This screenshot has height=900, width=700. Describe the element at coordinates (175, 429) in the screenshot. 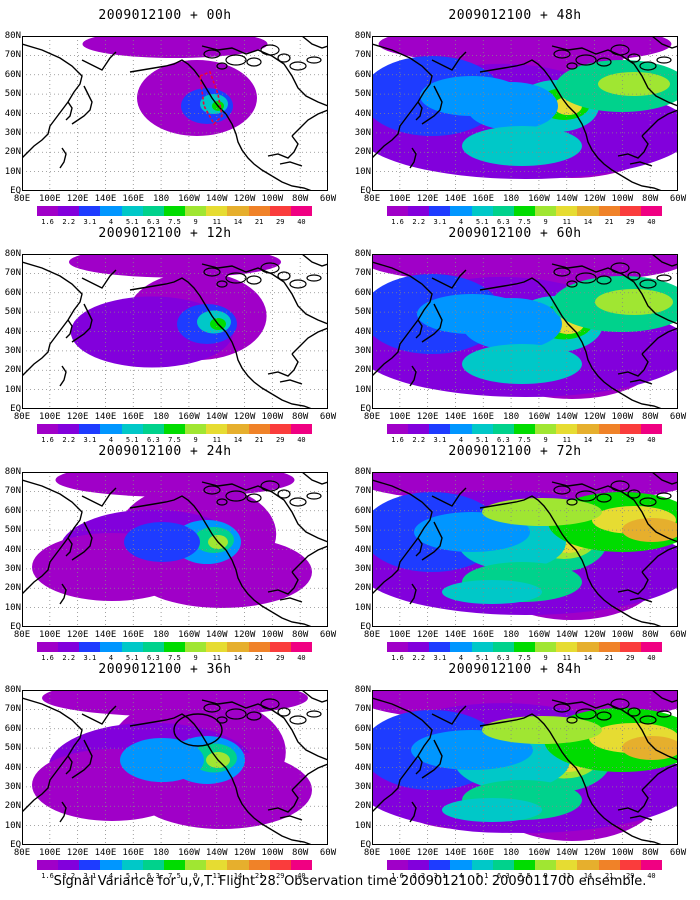

I see `colorbar` at that location.